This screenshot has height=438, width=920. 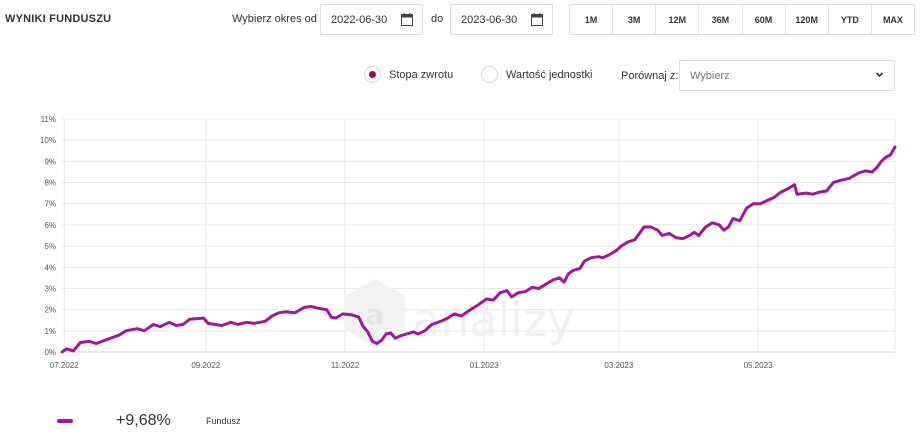 I want to click on page-title: WYNIKI FUNDUSZU, so click(x=58, y=19).